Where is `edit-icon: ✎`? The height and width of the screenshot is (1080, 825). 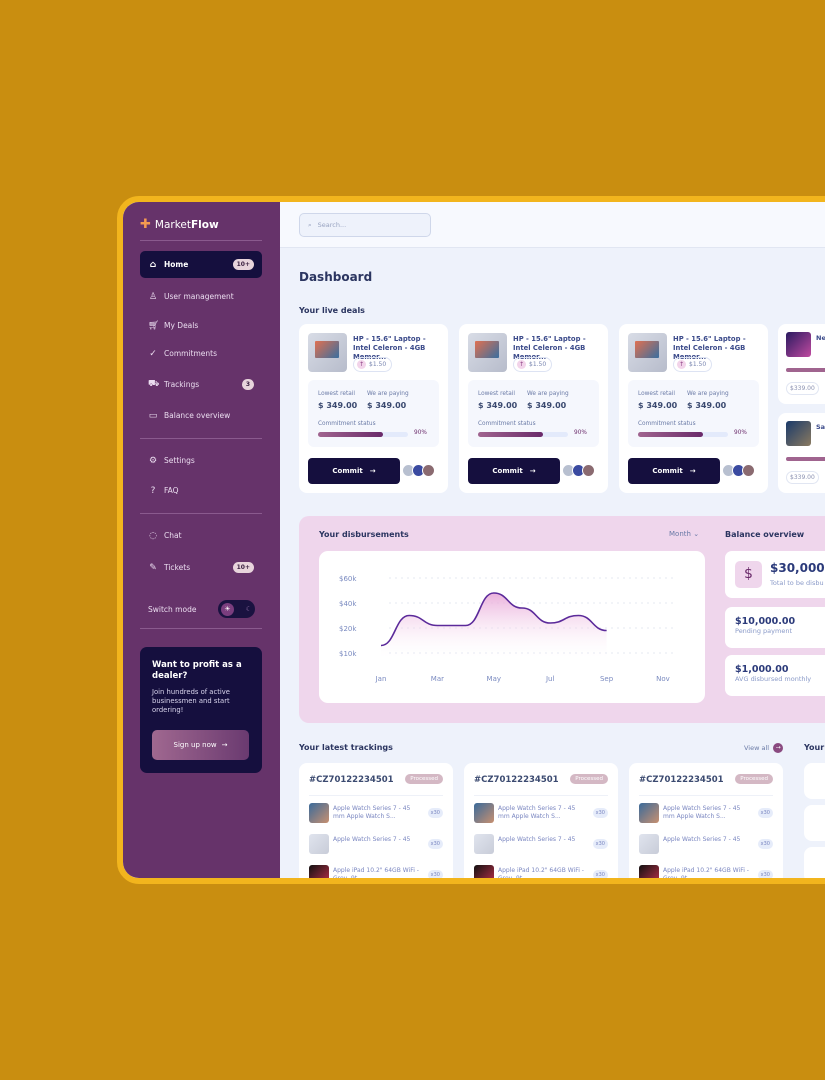 edit-icon: ✎ is located at coordinates (153, 567).